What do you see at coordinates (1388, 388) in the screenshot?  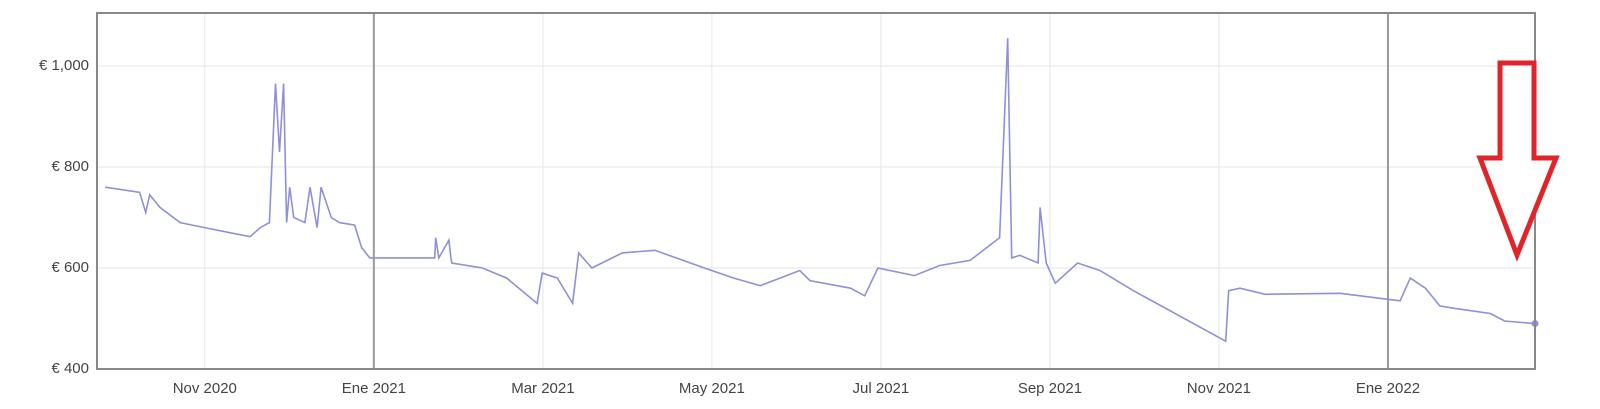 I see `x-tick-label: Ene 2022` at bounding box center [1388, 388].